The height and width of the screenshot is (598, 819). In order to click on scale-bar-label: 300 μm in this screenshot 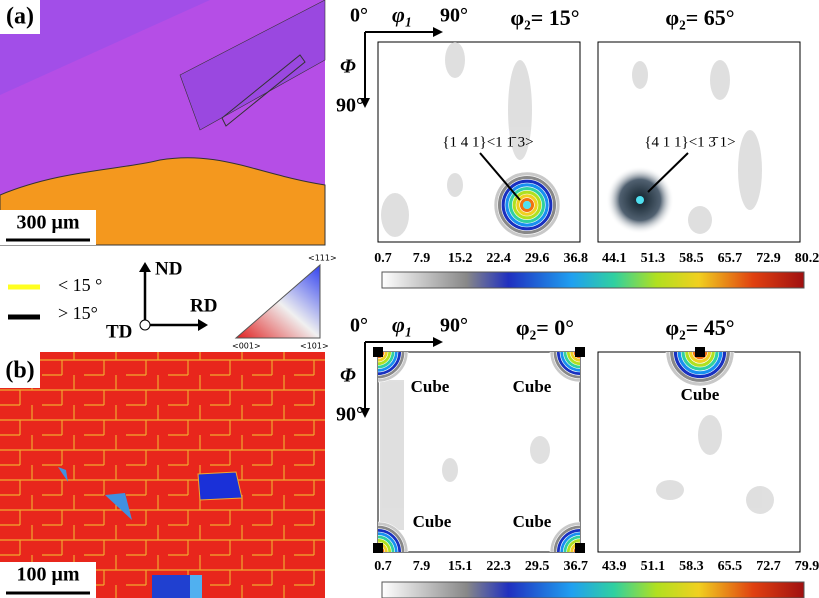, I will do `click(48, 223)`.